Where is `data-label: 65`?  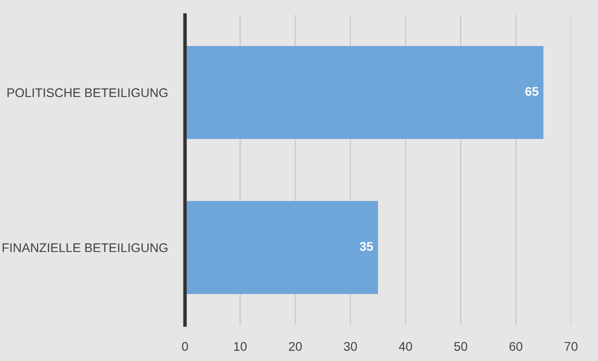
data-label: 65 is located at coordinates (531, 91).